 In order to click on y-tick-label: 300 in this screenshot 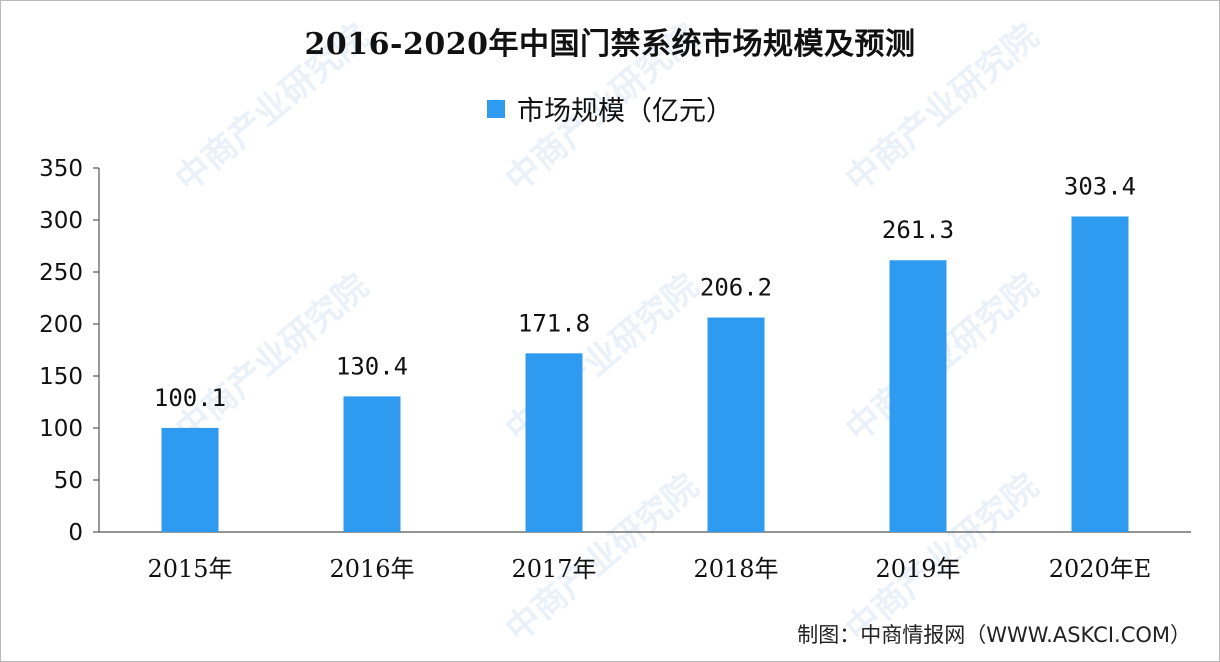, I will do `click(61, 221)`.